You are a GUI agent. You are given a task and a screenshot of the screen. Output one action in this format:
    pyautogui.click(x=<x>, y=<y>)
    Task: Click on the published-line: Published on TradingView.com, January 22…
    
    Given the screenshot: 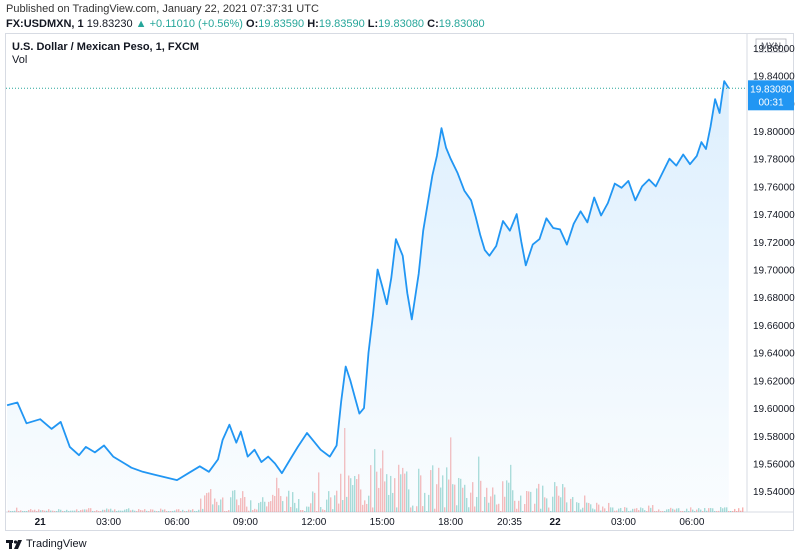 What is the action you would take?
    pyautogui.click(x=162, y=9)
    